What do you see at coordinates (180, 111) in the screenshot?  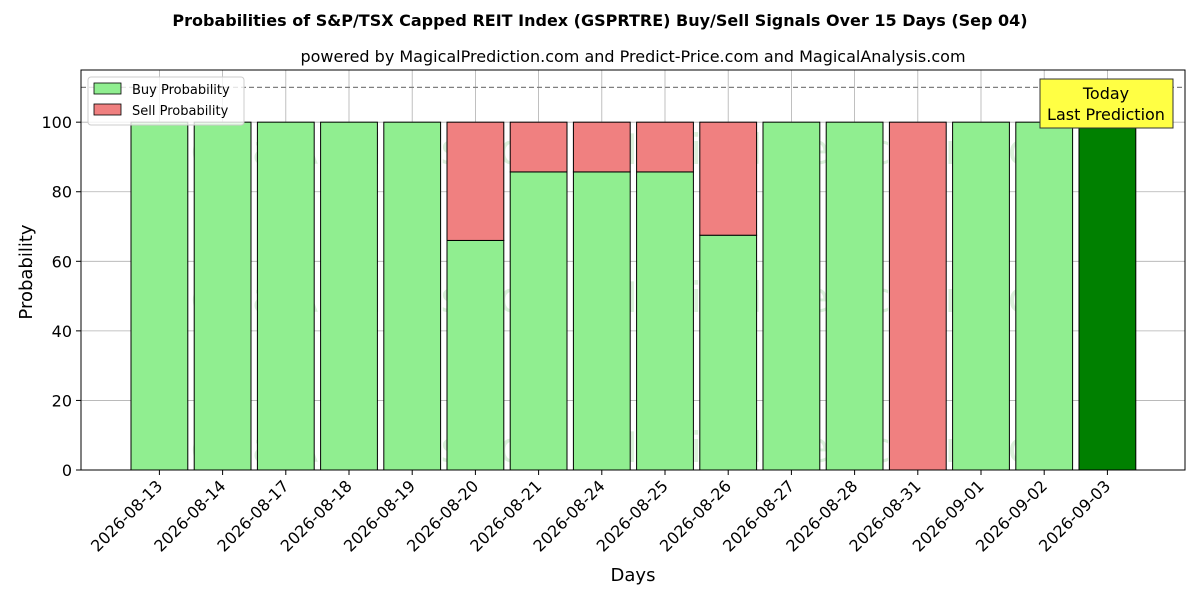 I see `legend-sell-label: Sell Probability` at bounding box center [180, 111].